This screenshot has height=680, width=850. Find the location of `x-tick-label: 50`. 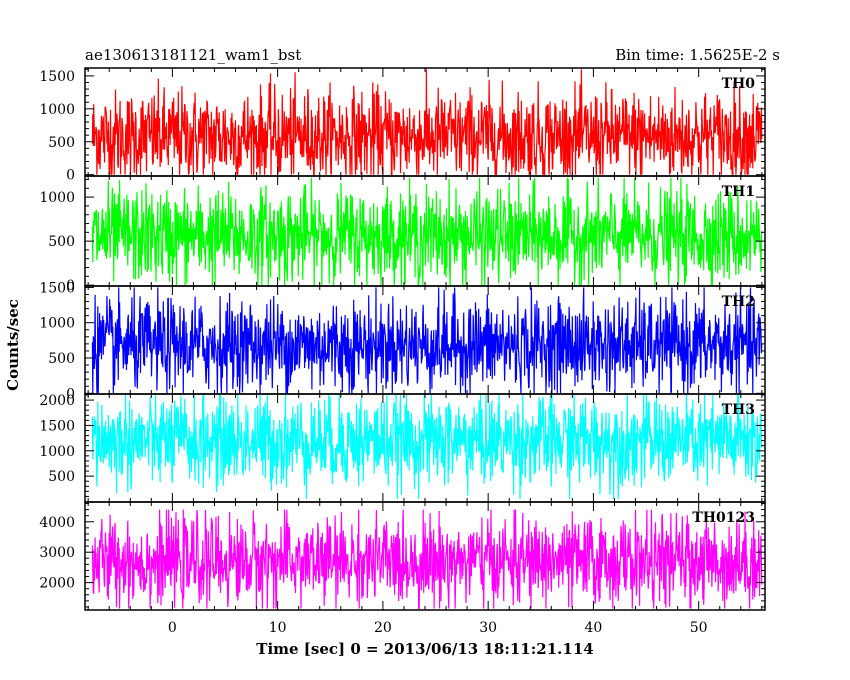

x-tick-label: 50 is located at coordinates (699, 628).